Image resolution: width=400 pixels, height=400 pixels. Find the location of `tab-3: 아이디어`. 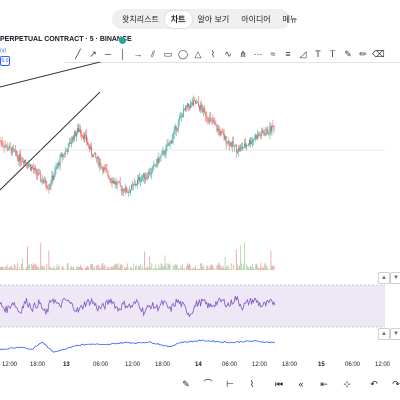

tab-3: 아이디어 is located at coordinates (256, 19).